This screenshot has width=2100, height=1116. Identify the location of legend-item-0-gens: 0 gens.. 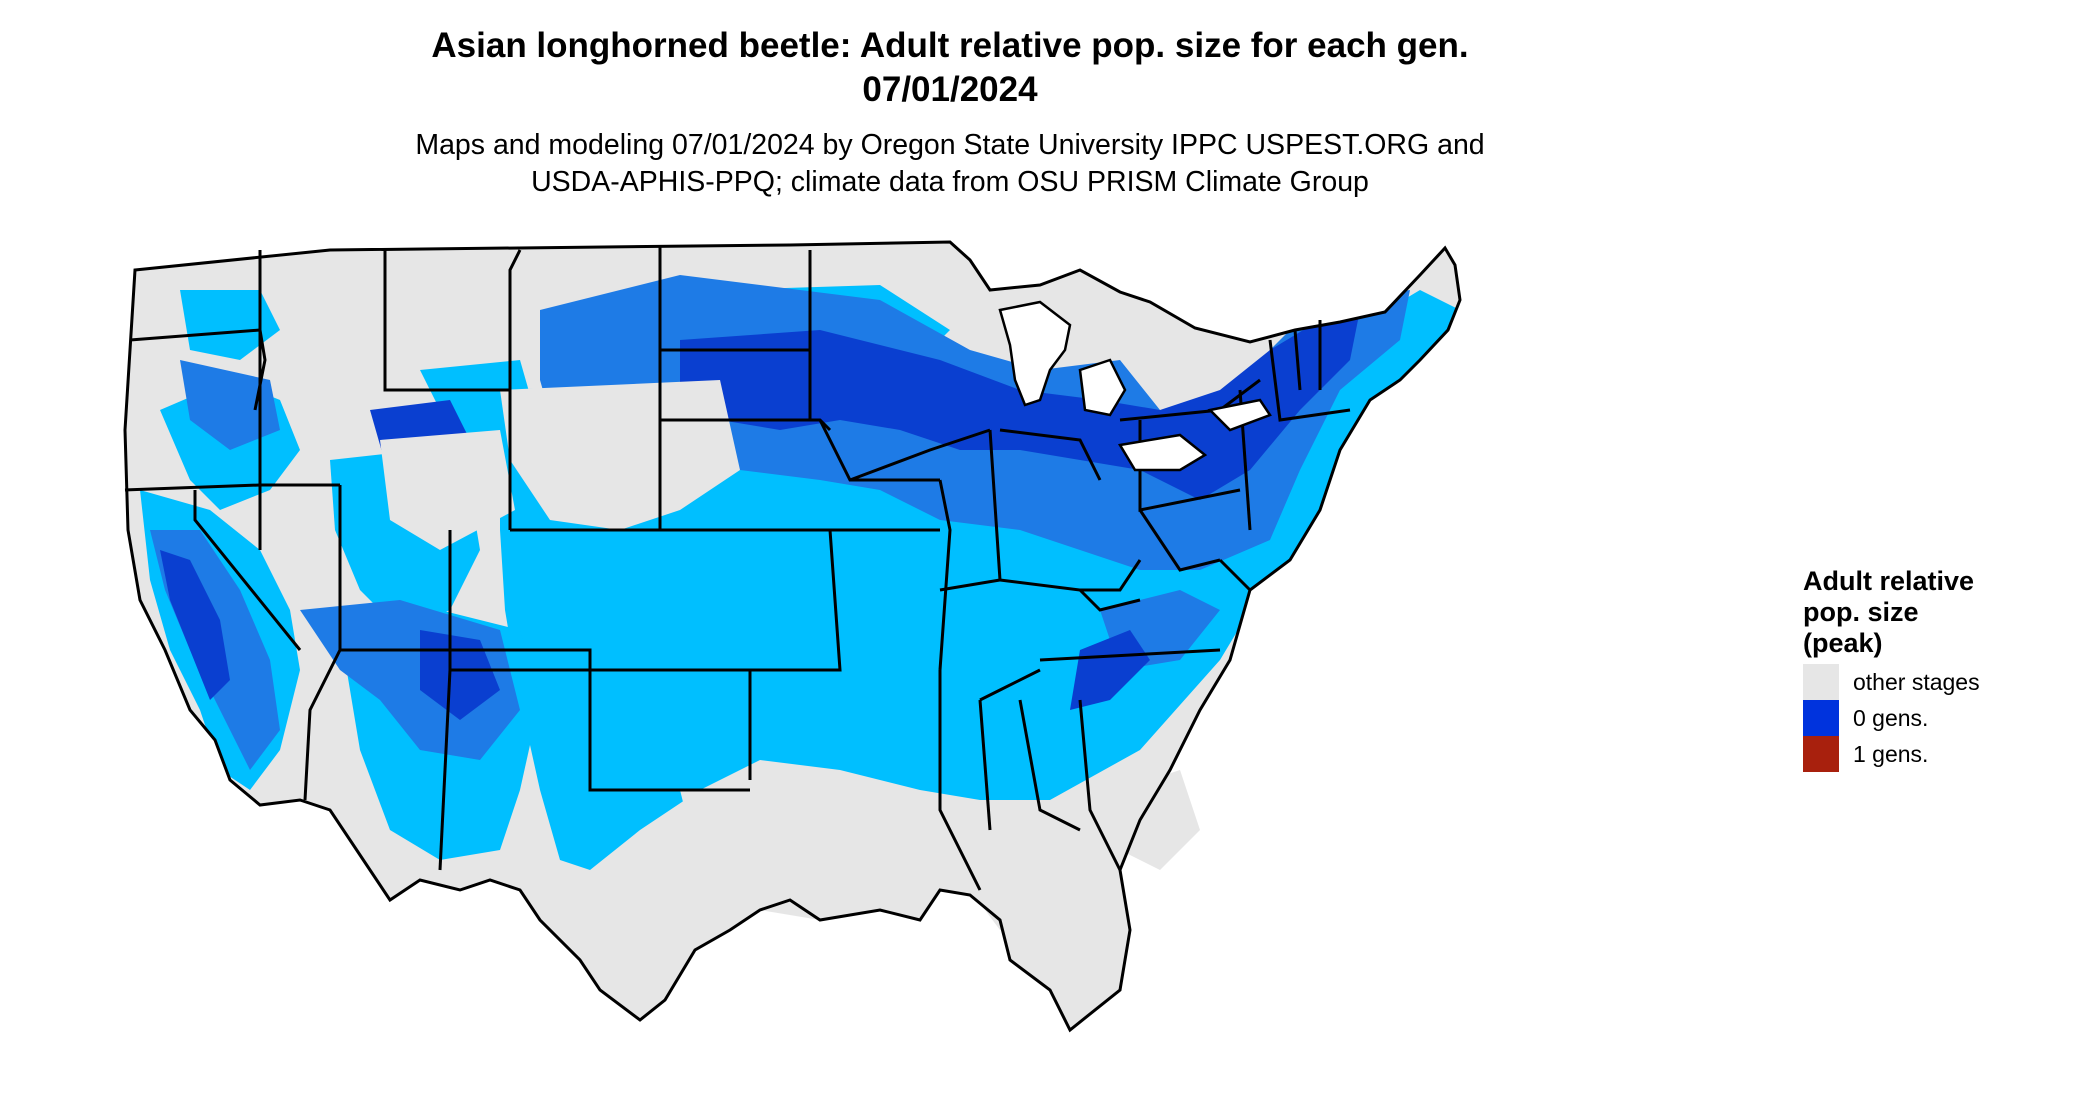
(1865, 718).